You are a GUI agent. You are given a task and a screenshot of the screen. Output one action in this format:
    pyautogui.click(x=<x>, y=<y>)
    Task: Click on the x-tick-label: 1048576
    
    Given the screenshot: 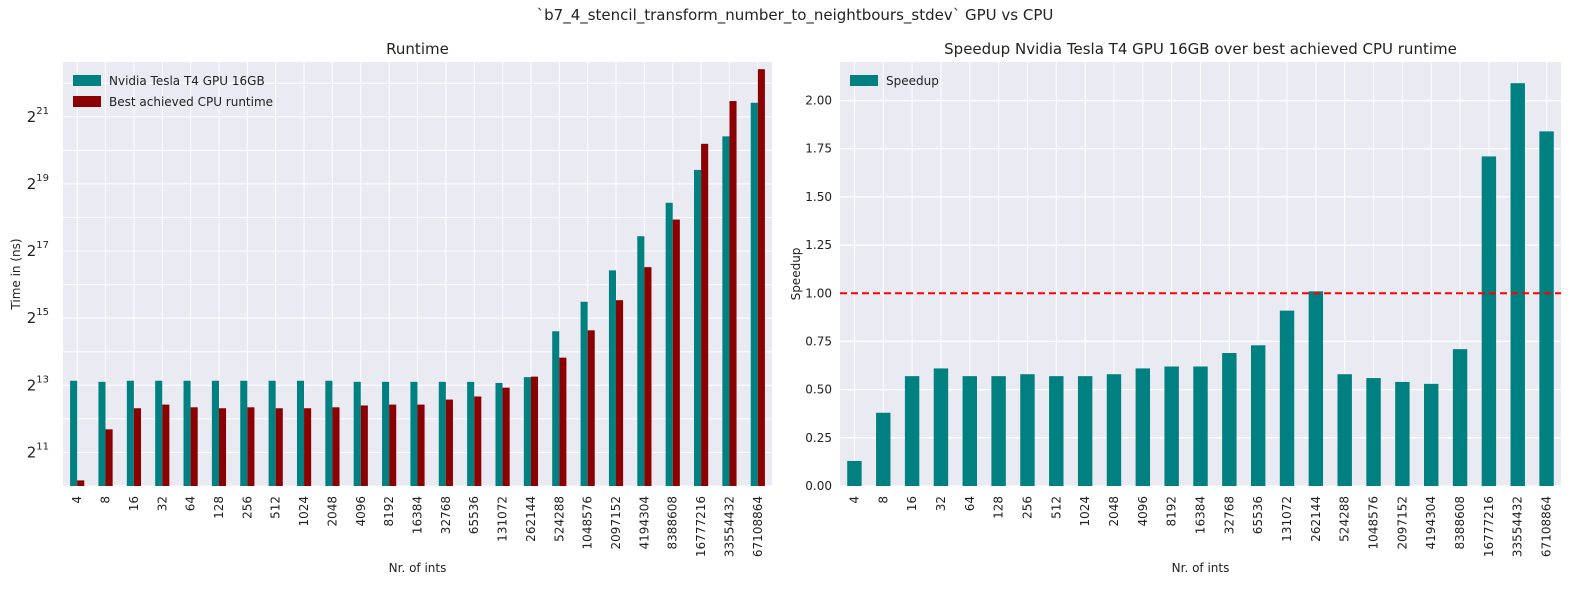 What is the action you would take?
    pyautogui.click(x=588, y=522)
    